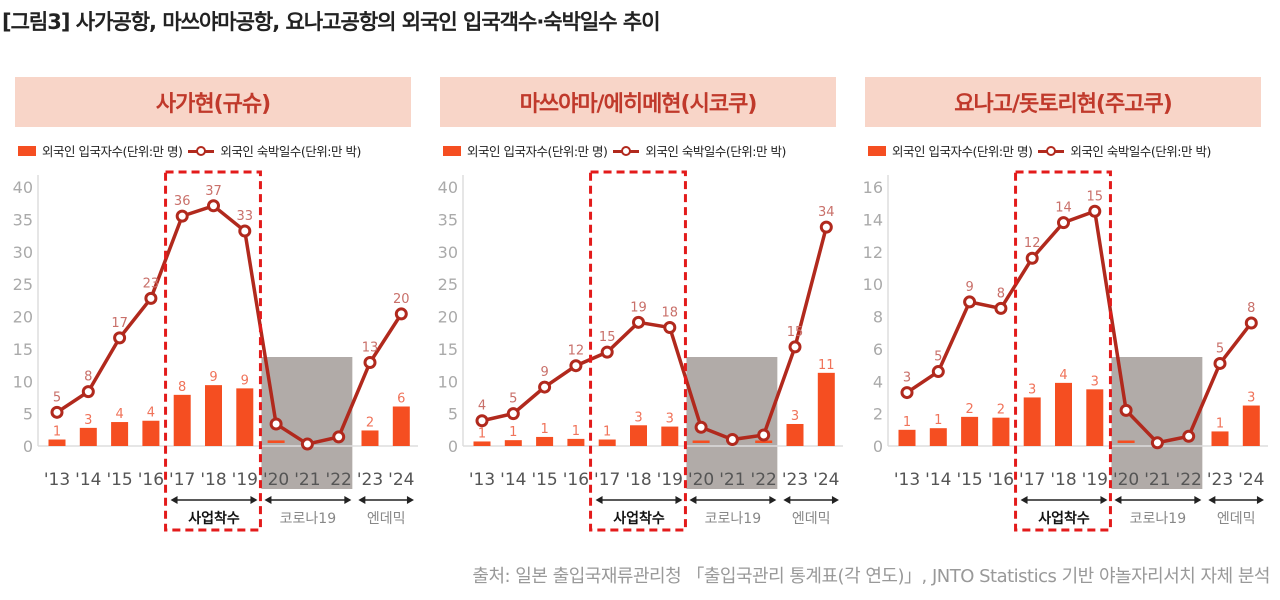 The image size is (1280, 600). I want to click on y-tick-label: 15, so click(23, 349).